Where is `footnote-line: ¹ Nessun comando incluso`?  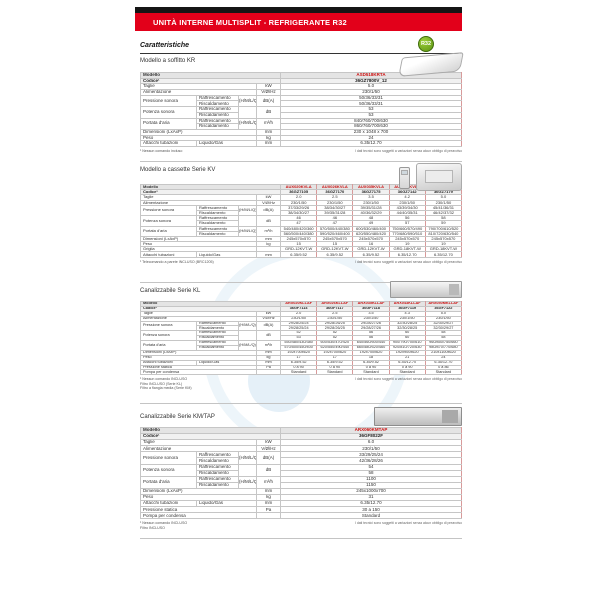
footnote-line: ¹ Nessun comando incluso is located at coordinates (161, 150).